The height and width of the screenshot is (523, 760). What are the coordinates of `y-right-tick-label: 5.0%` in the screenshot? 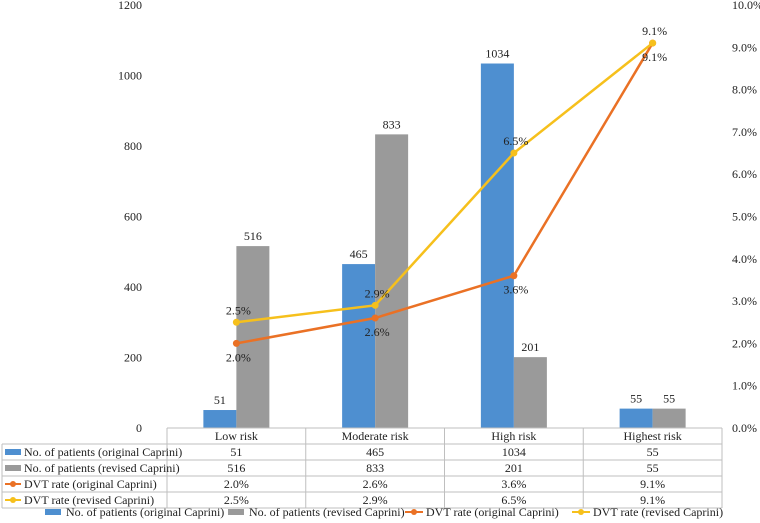 It's located at (744, 217).